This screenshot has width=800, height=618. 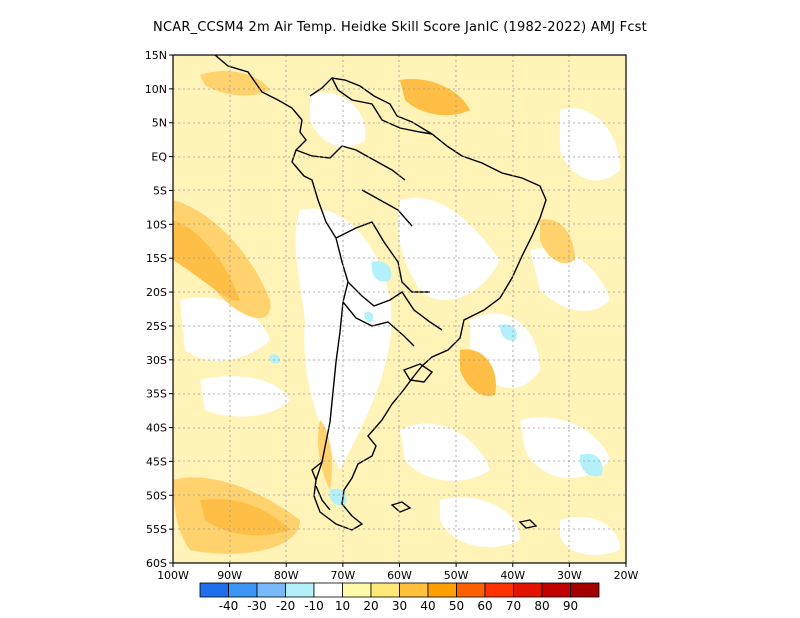 What do you see at coordinates (173, 575) in the screenshot?
I see `lon-label: 100W` at bounding box center [173, 575].